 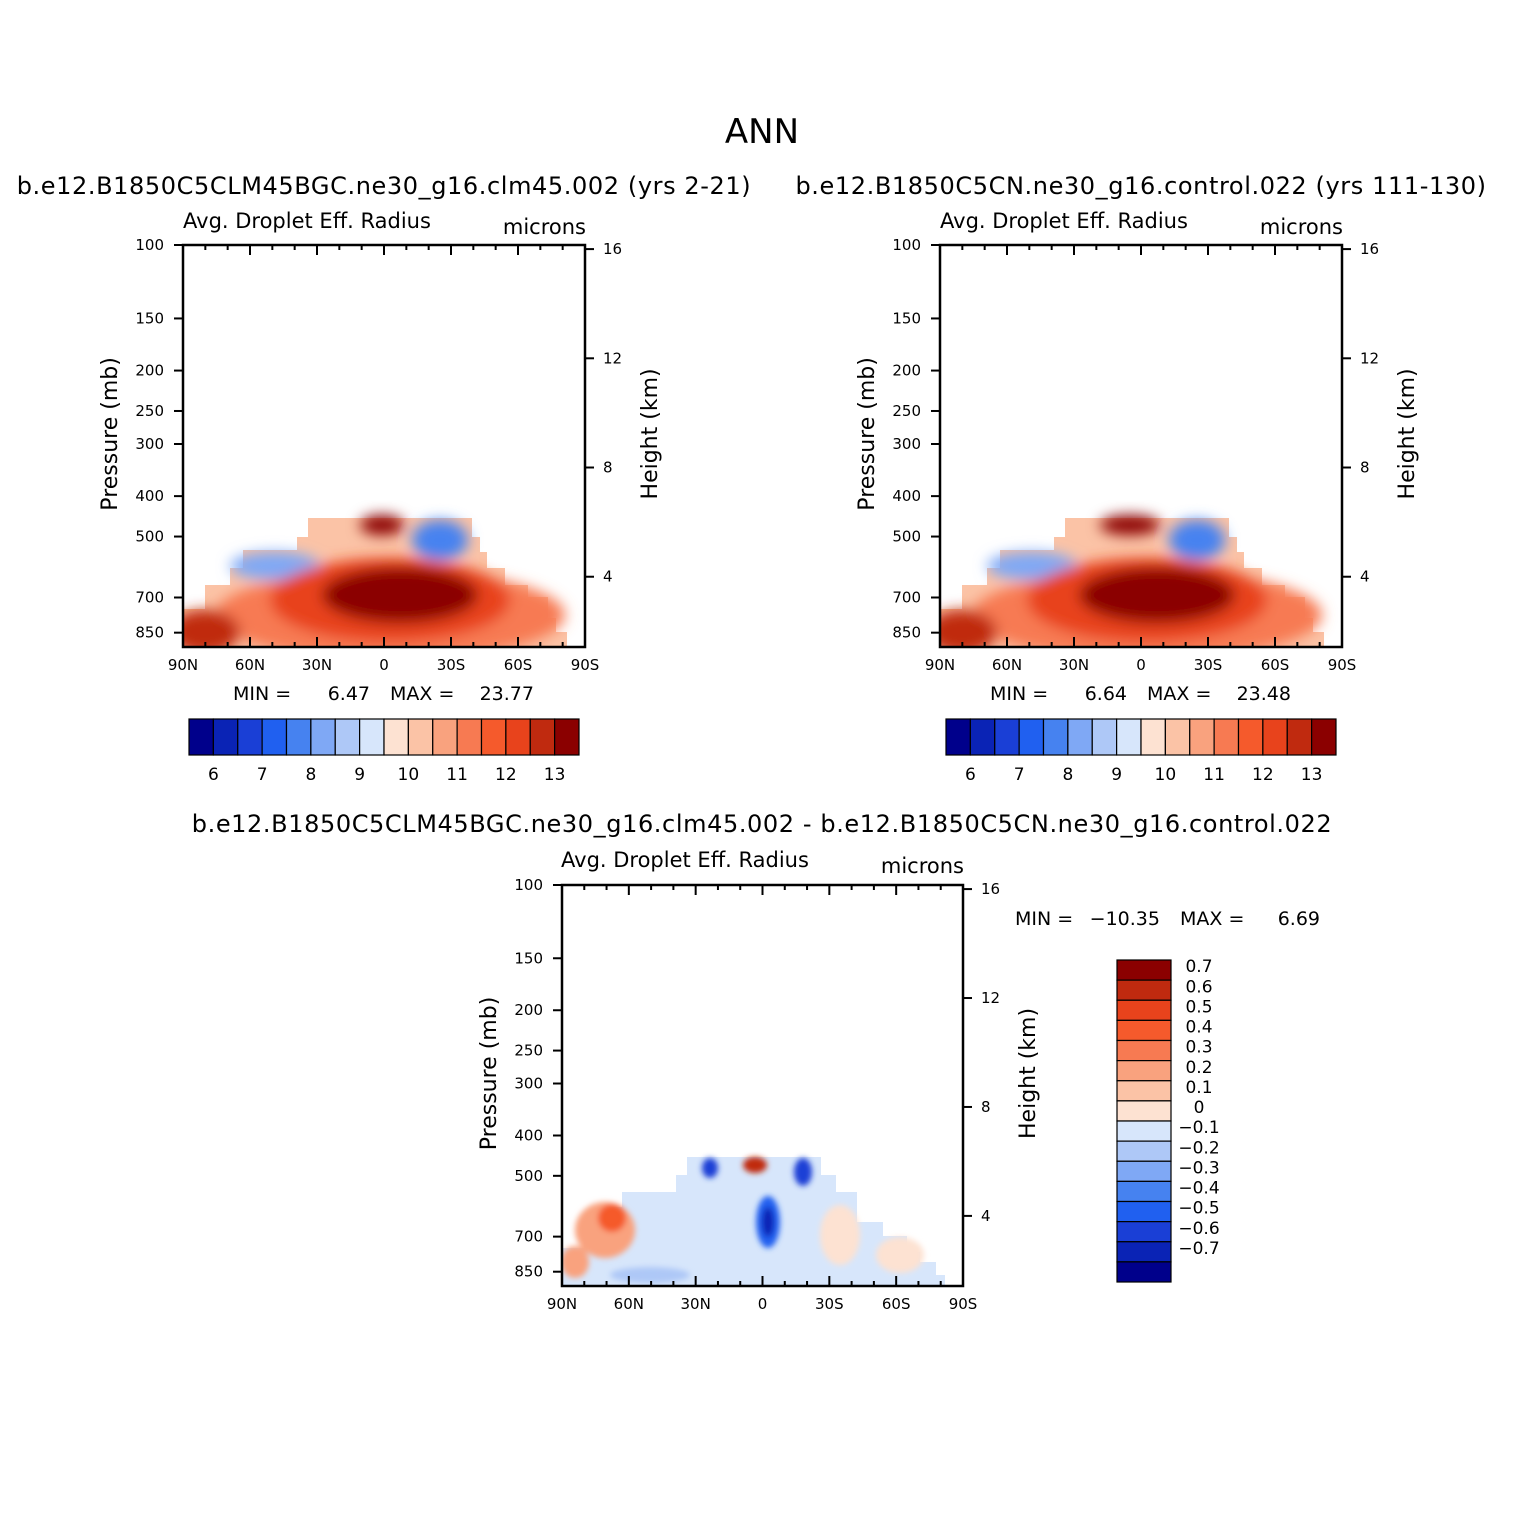 I want to click on panel-case2-min-label: MIN =, so click(x=1019, y=694).